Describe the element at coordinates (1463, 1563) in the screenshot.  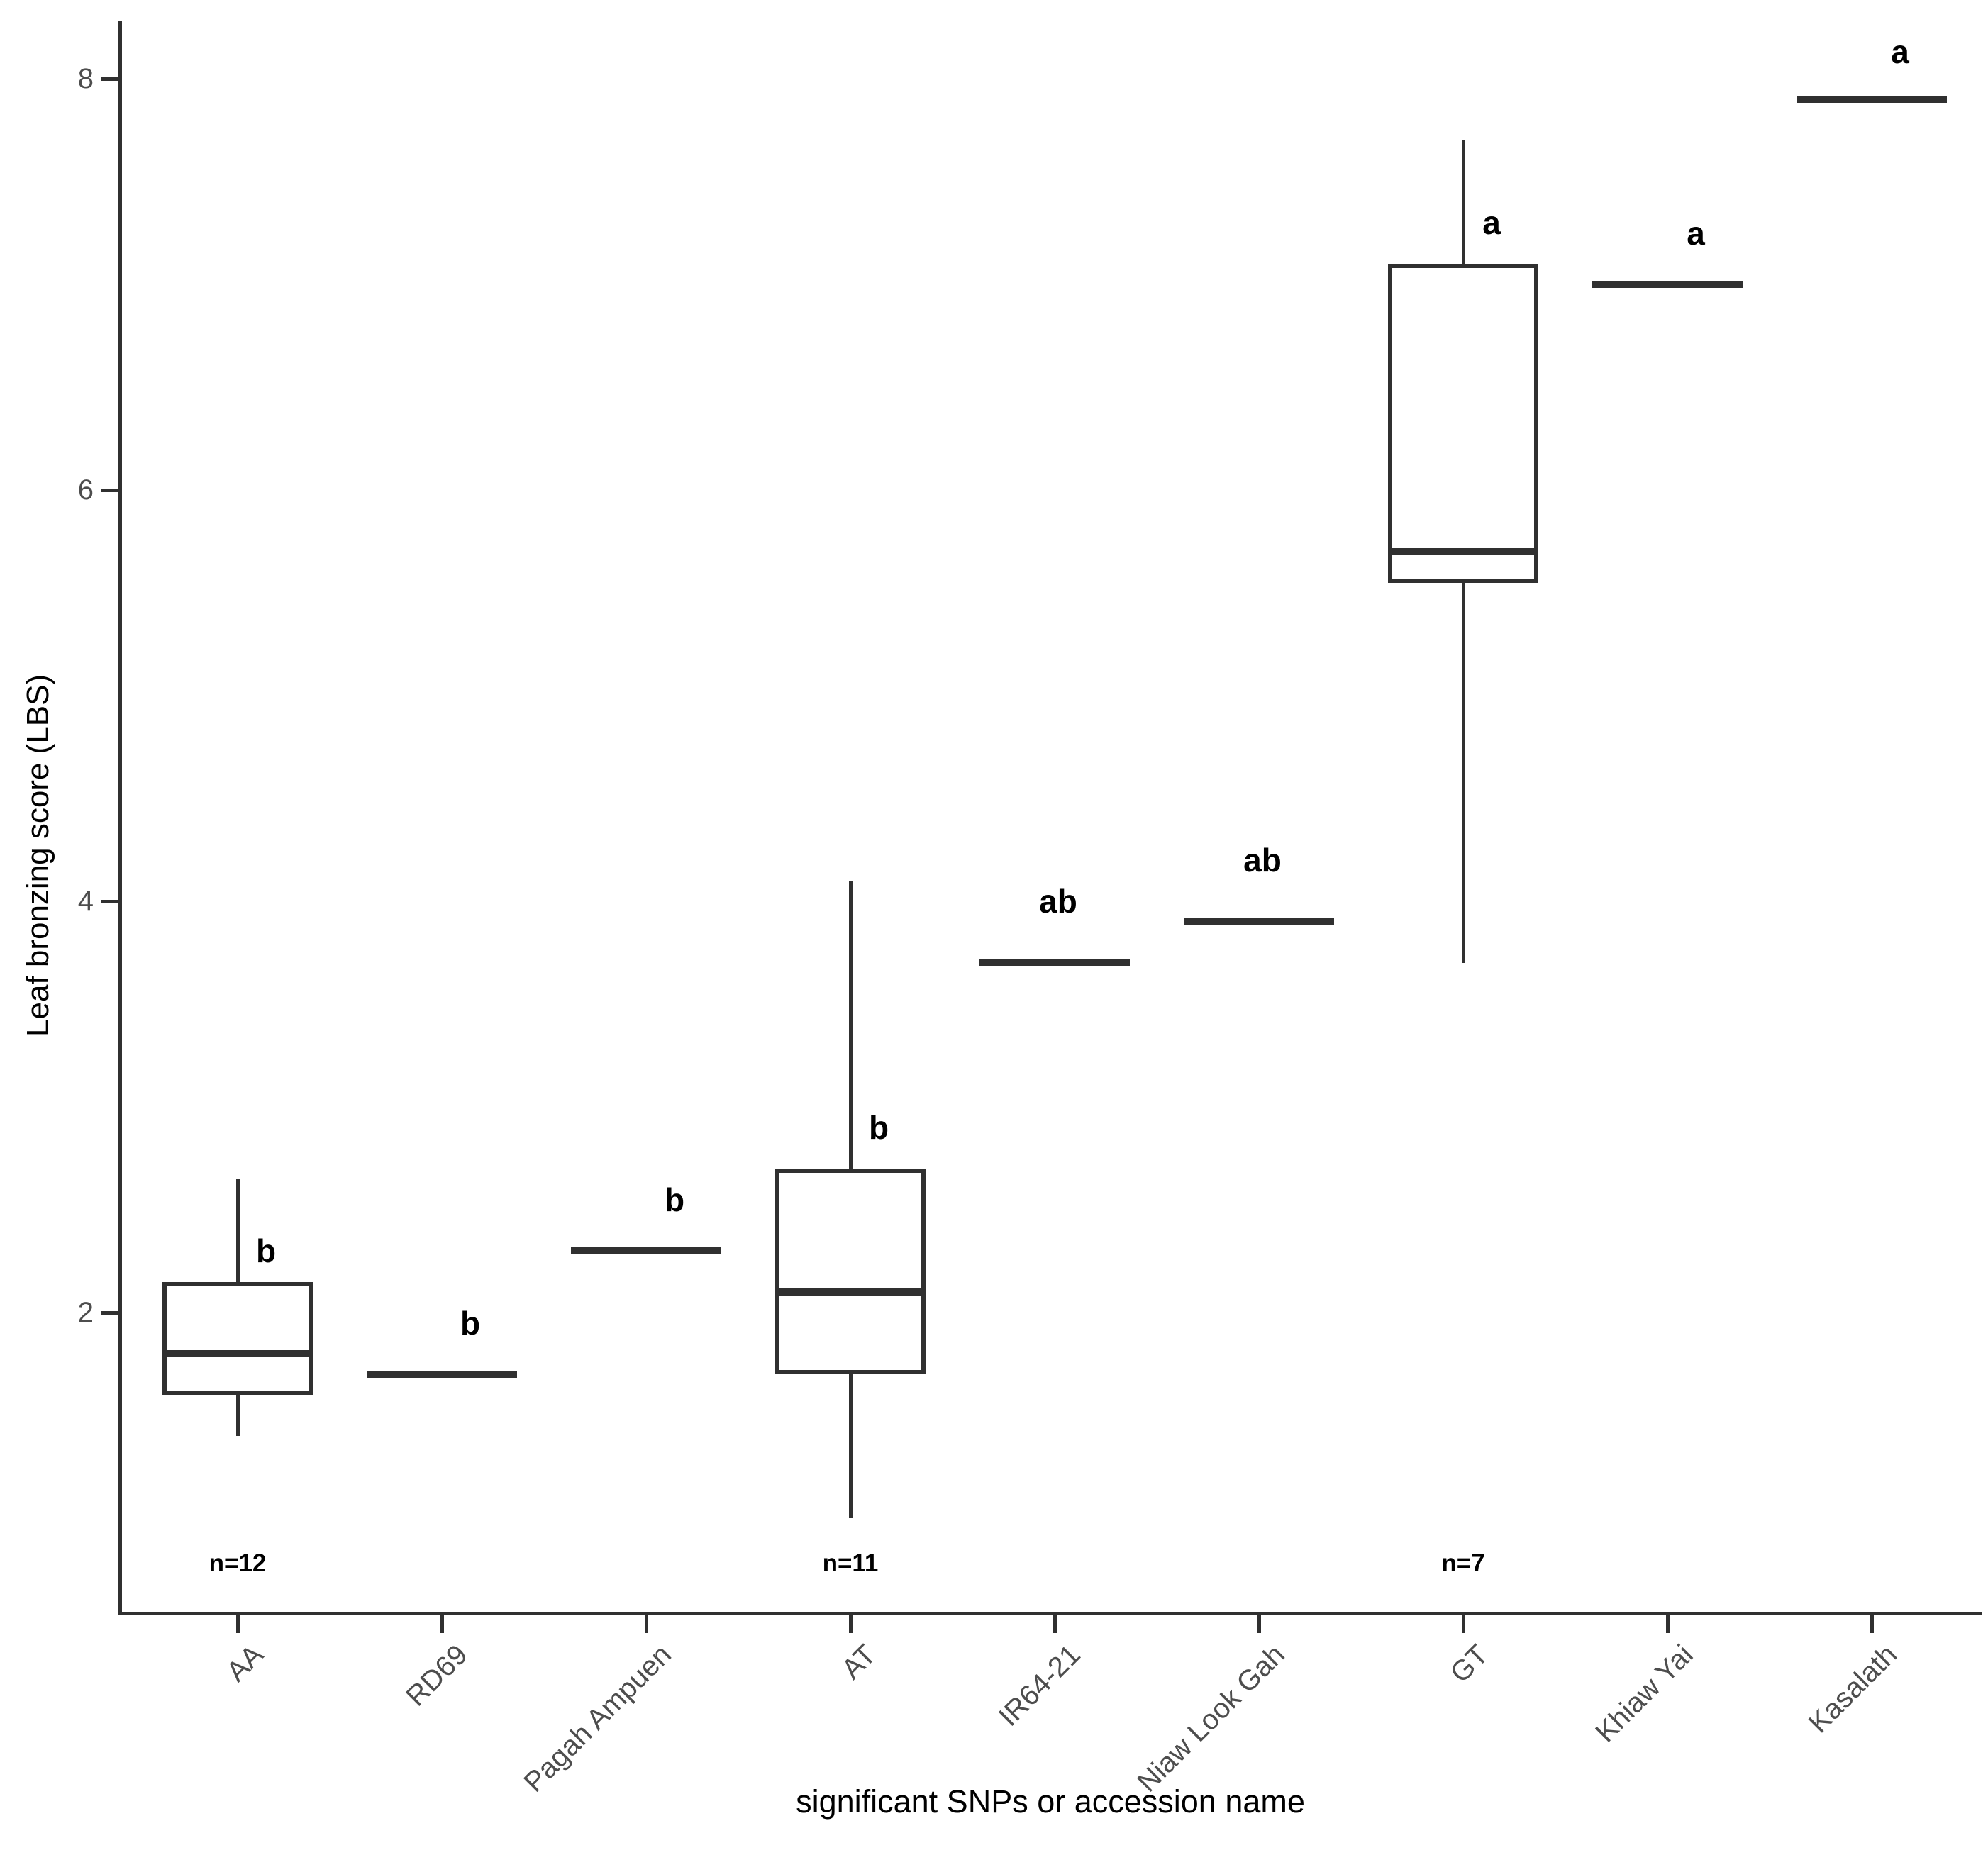
I see `sample-size-label-gt: n=7` at that location.